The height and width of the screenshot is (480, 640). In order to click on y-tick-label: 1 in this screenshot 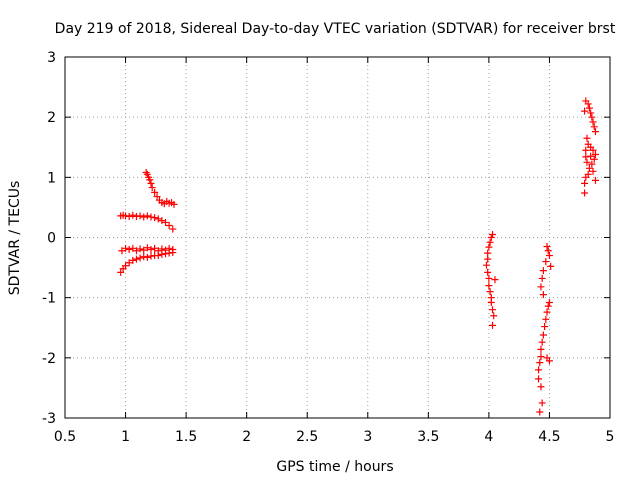, I will do `click(51, 178)`.